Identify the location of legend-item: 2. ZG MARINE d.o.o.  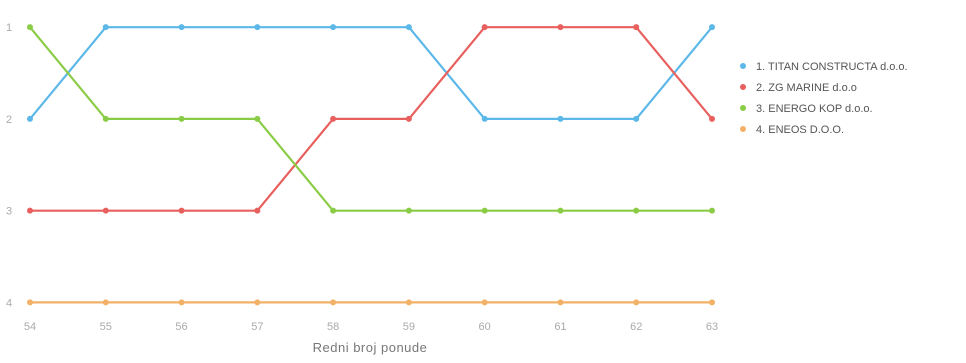
(798, 88).